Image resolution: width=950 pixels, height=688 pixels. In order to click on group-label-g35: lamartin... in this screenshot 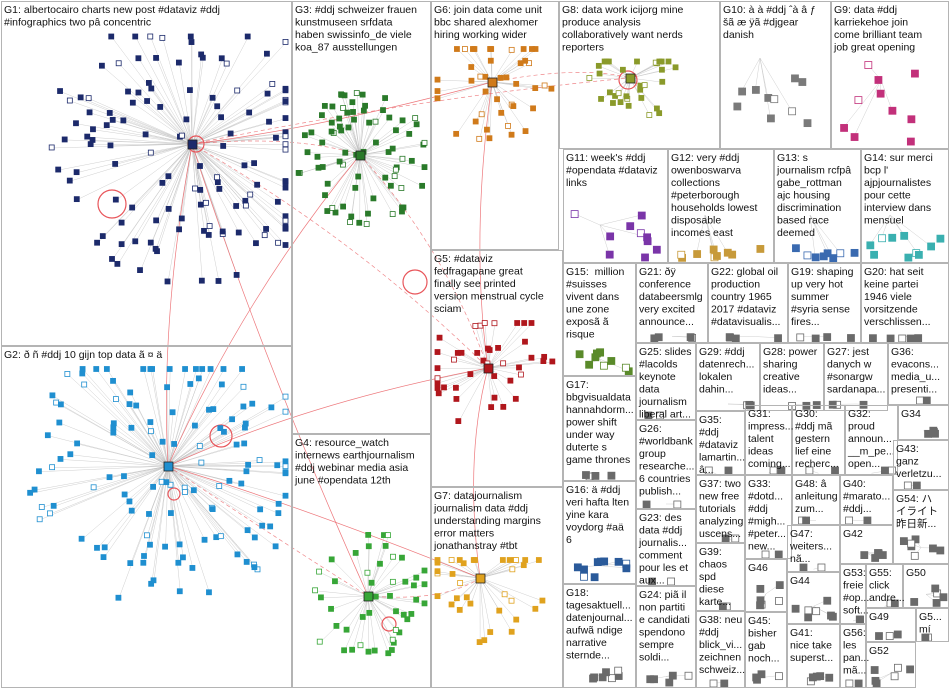, I will do `click(722, 458)`.